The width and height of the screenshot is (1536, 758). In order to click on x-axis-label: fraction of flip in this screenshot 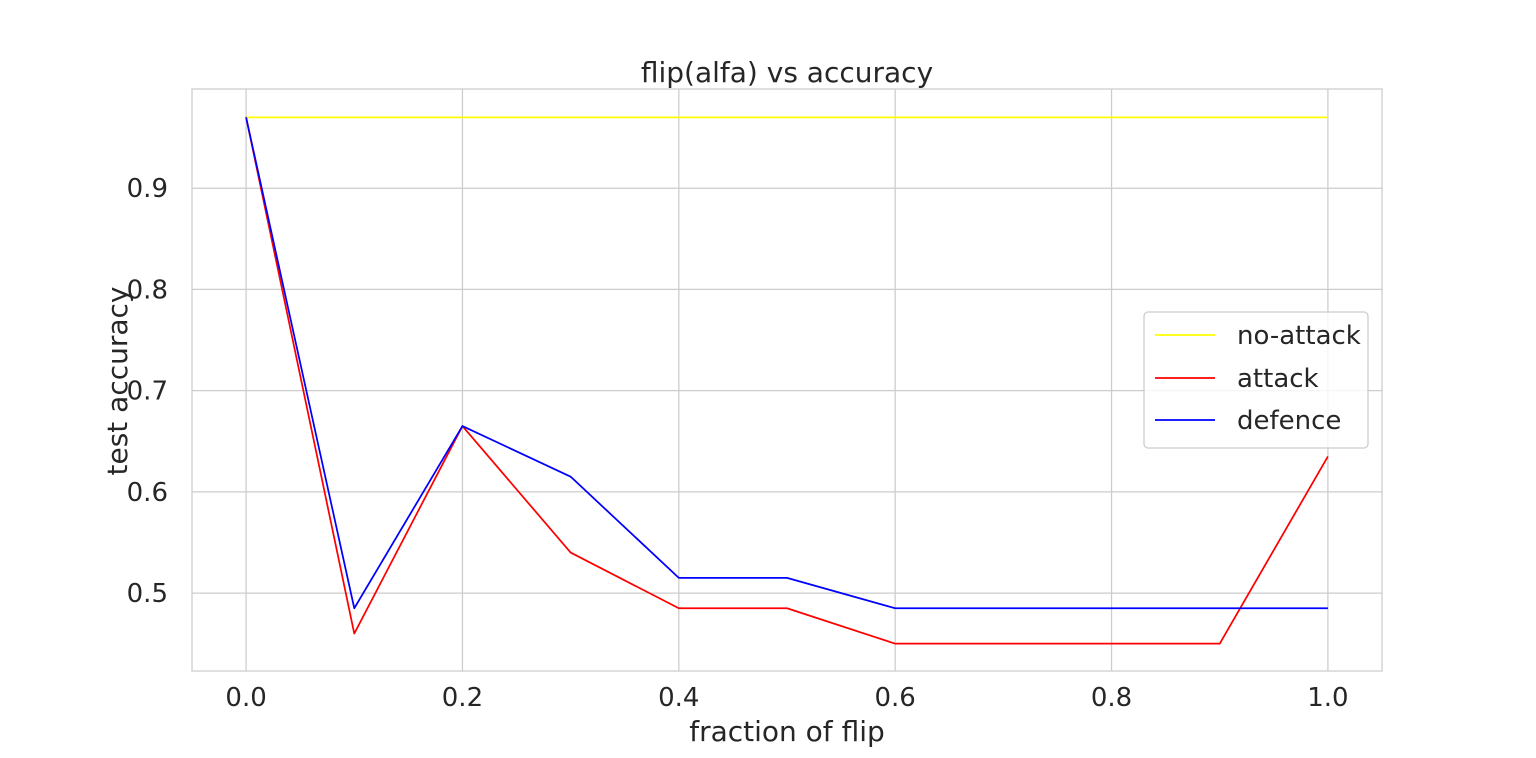, I will do `click(787, 731)`.